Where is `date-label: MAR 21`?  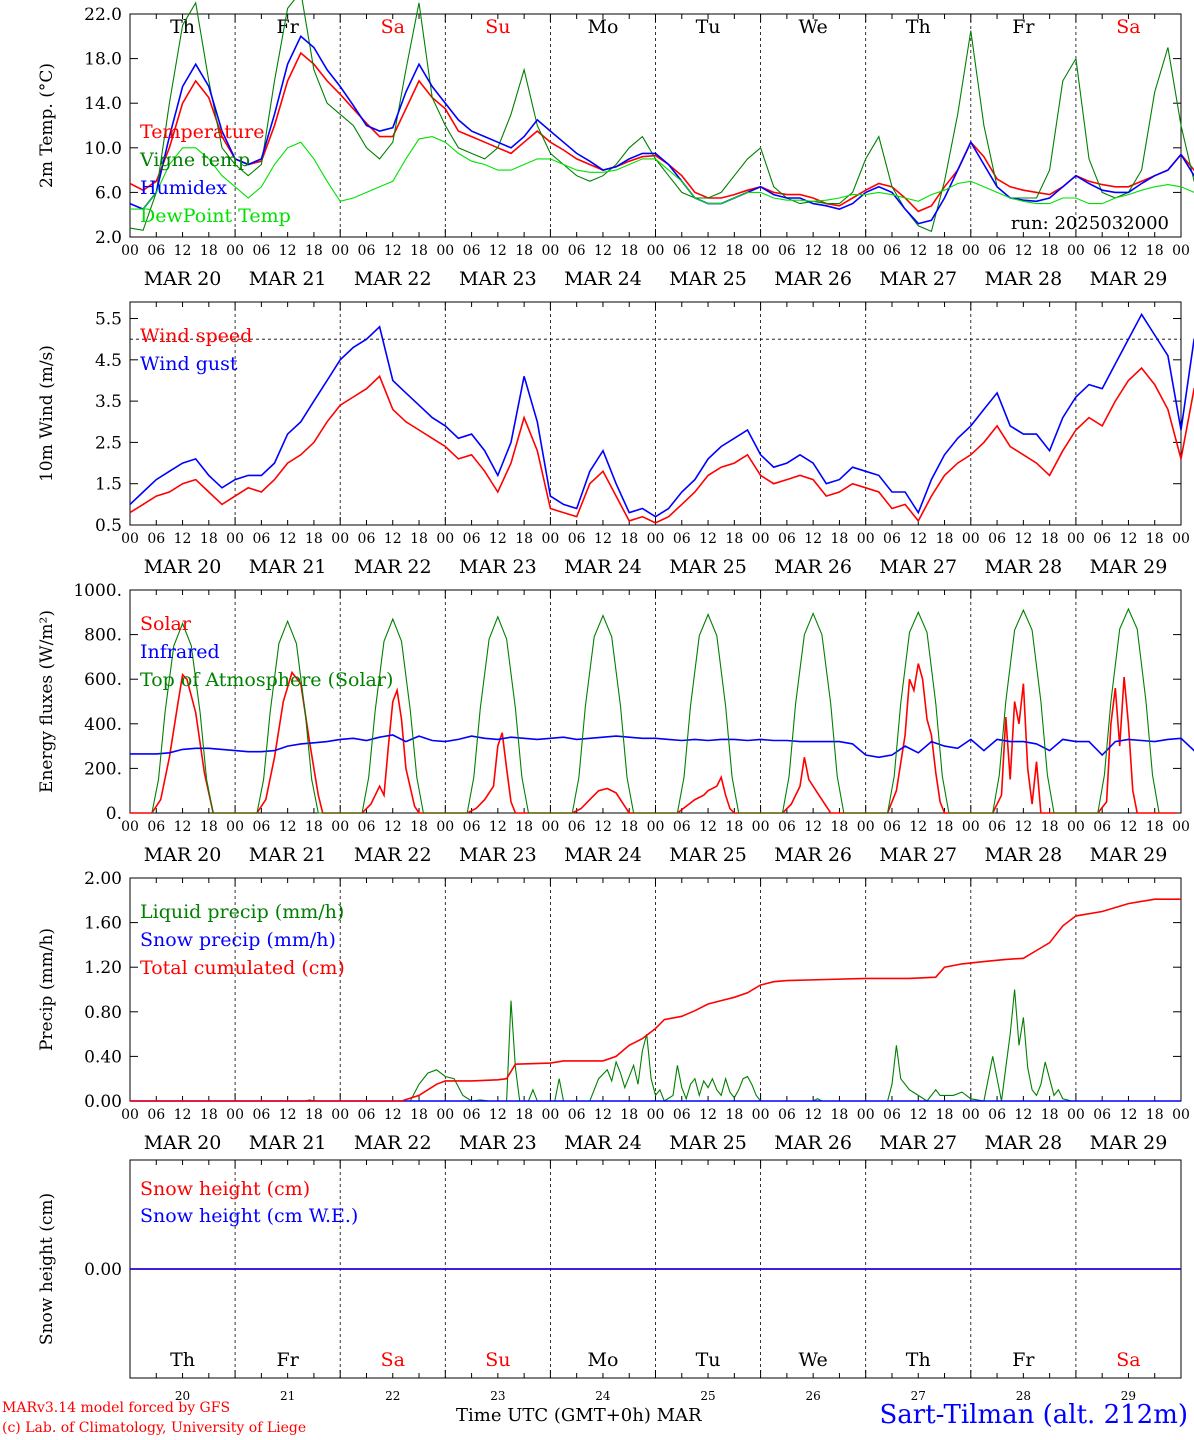 date-label: MAR 21 is located at coordinates (288, 279).